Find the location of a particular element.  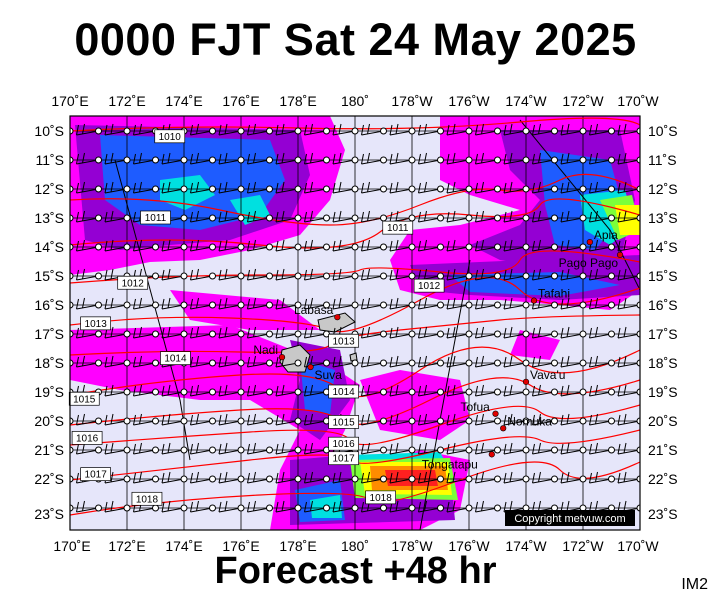

place-marker: Tofua is located at coordinates (480, 408).